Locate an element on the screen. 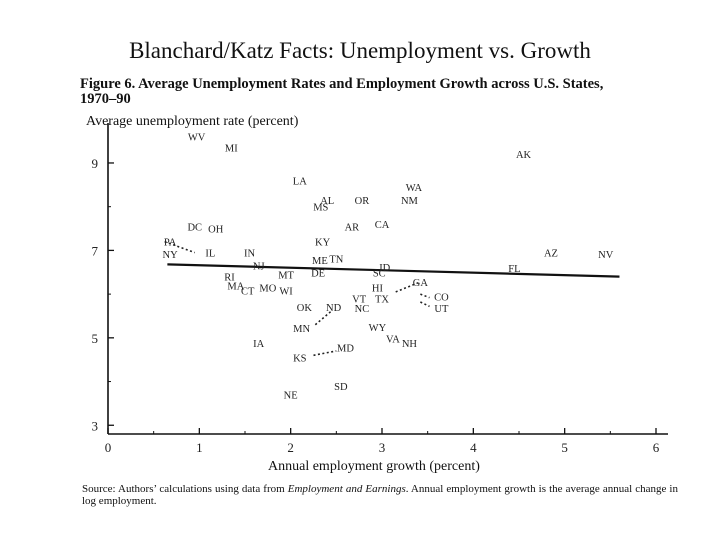 This screenshot has width=720, height=540. x-tick-label: 6 is located at coordinates (656, 447).